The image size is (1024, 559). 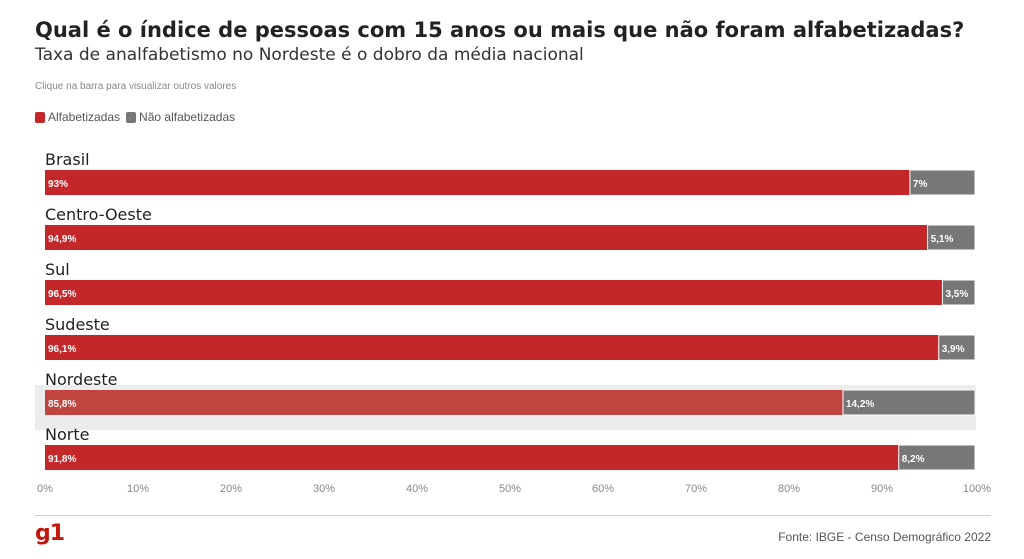 What do you see at coordinates (942, 239) in the screenshot?
I see `data-label-nao-alfabetizadas-centro-oeste: 5,1%` at bounding box center [942, 239].